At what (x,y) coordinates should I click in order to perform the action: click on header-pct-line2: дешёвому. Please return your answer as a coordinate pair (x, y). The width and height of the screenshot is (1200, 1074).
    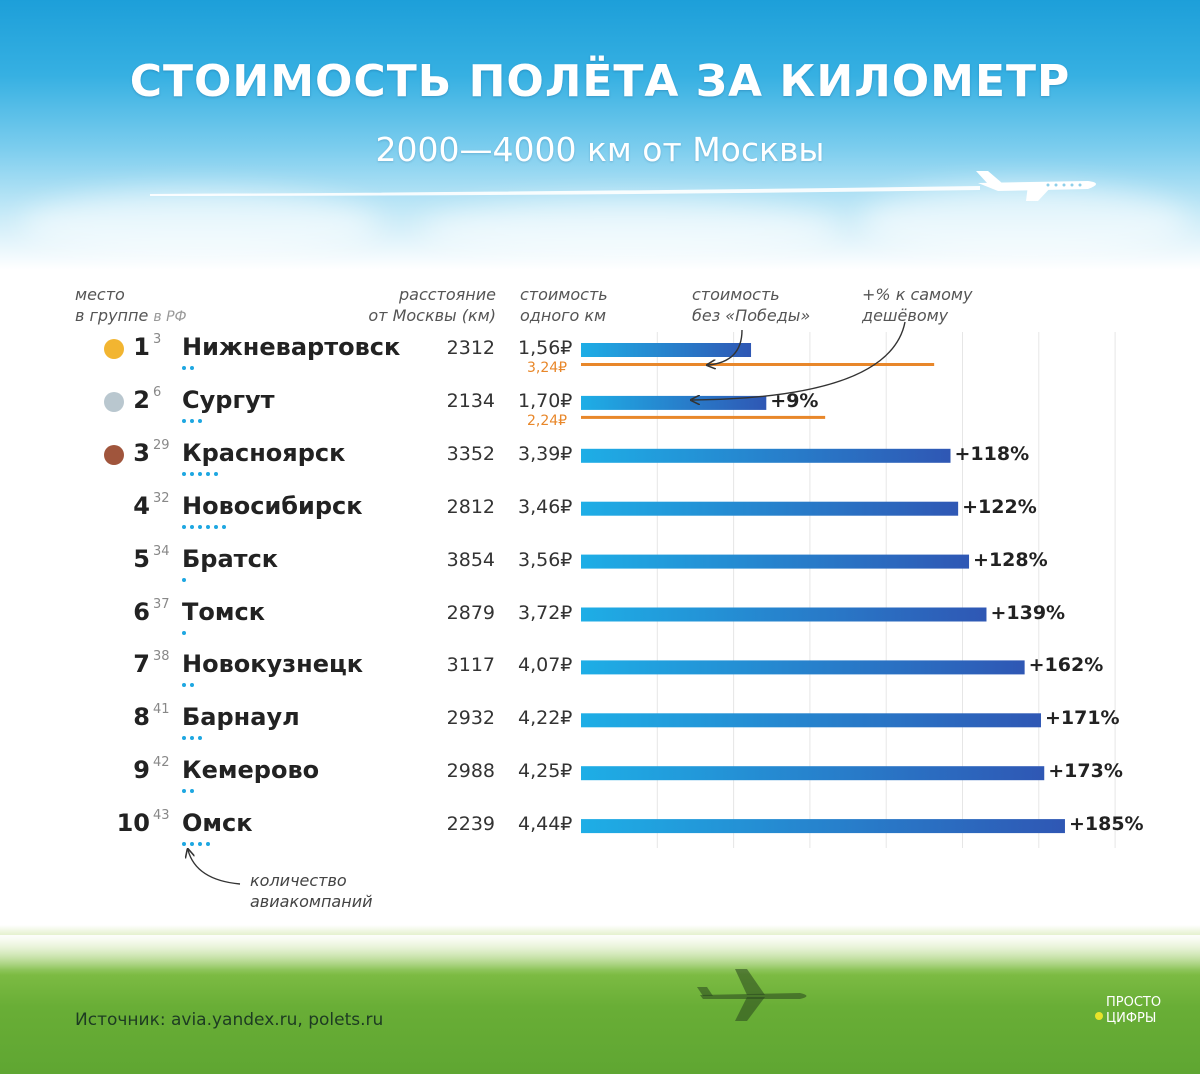
    Looking at the image, I should click on (905, 315).